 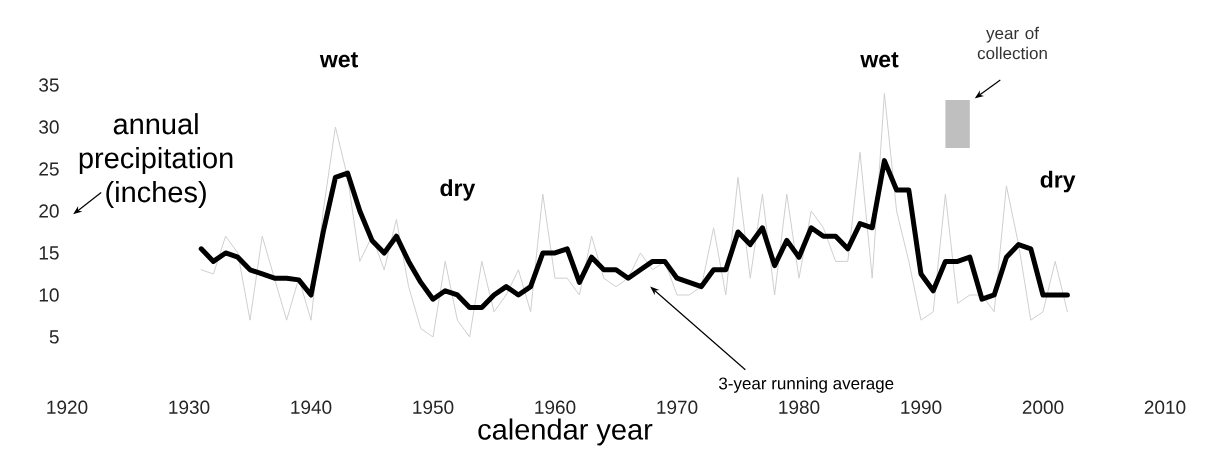 What do you see at coordinates (433, 407) in the screenshot?
I see `x-tick-label: 1950` at bounding box center [433, 407].